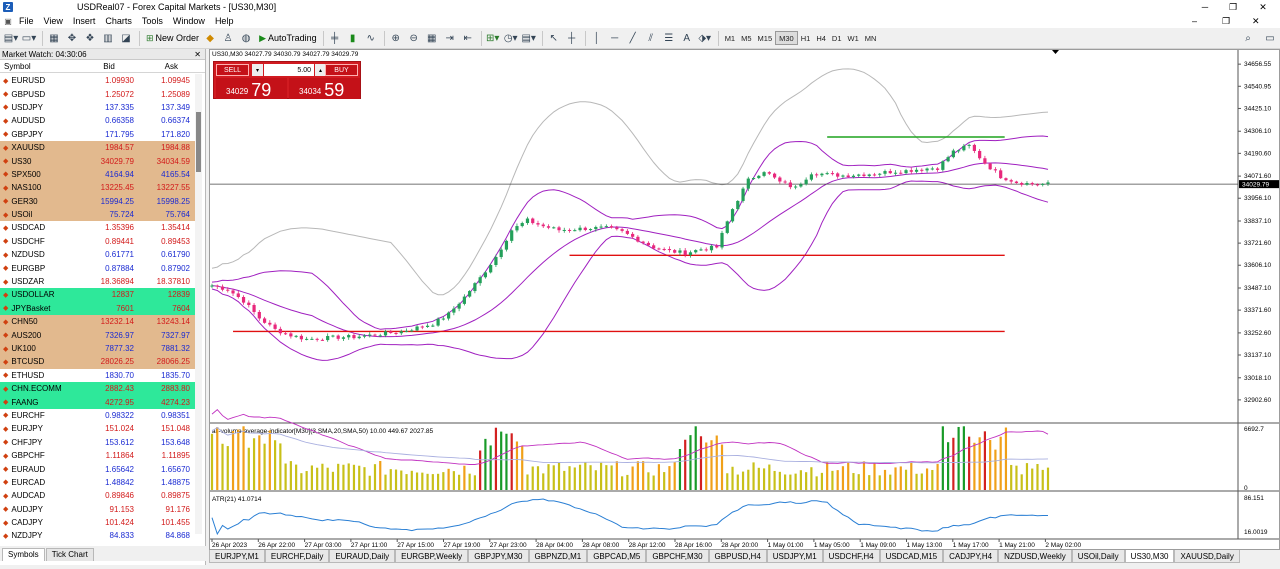 Image resolution: width=1280 pixels, height=569 pixels. I want to click on close-button: ✕, so click(1263, 6).